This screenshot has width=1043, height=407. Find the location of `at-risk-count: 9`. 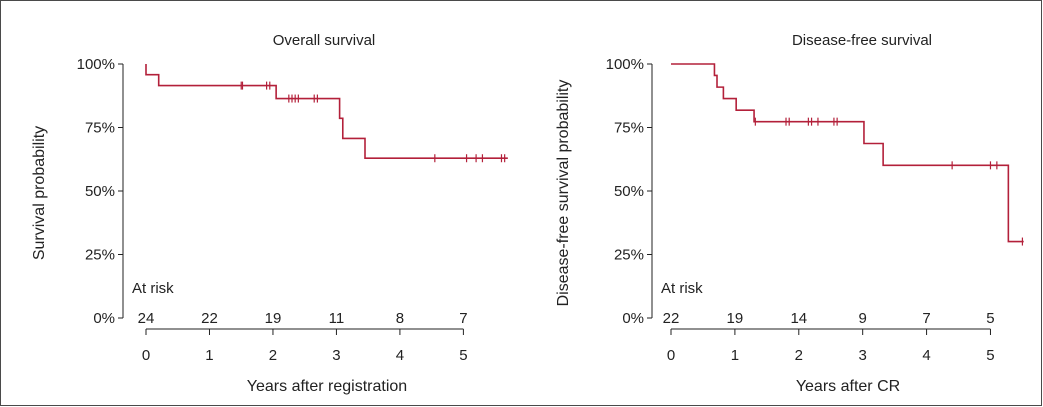

at-risk-count: 9 is located at coordinates (863, 318).